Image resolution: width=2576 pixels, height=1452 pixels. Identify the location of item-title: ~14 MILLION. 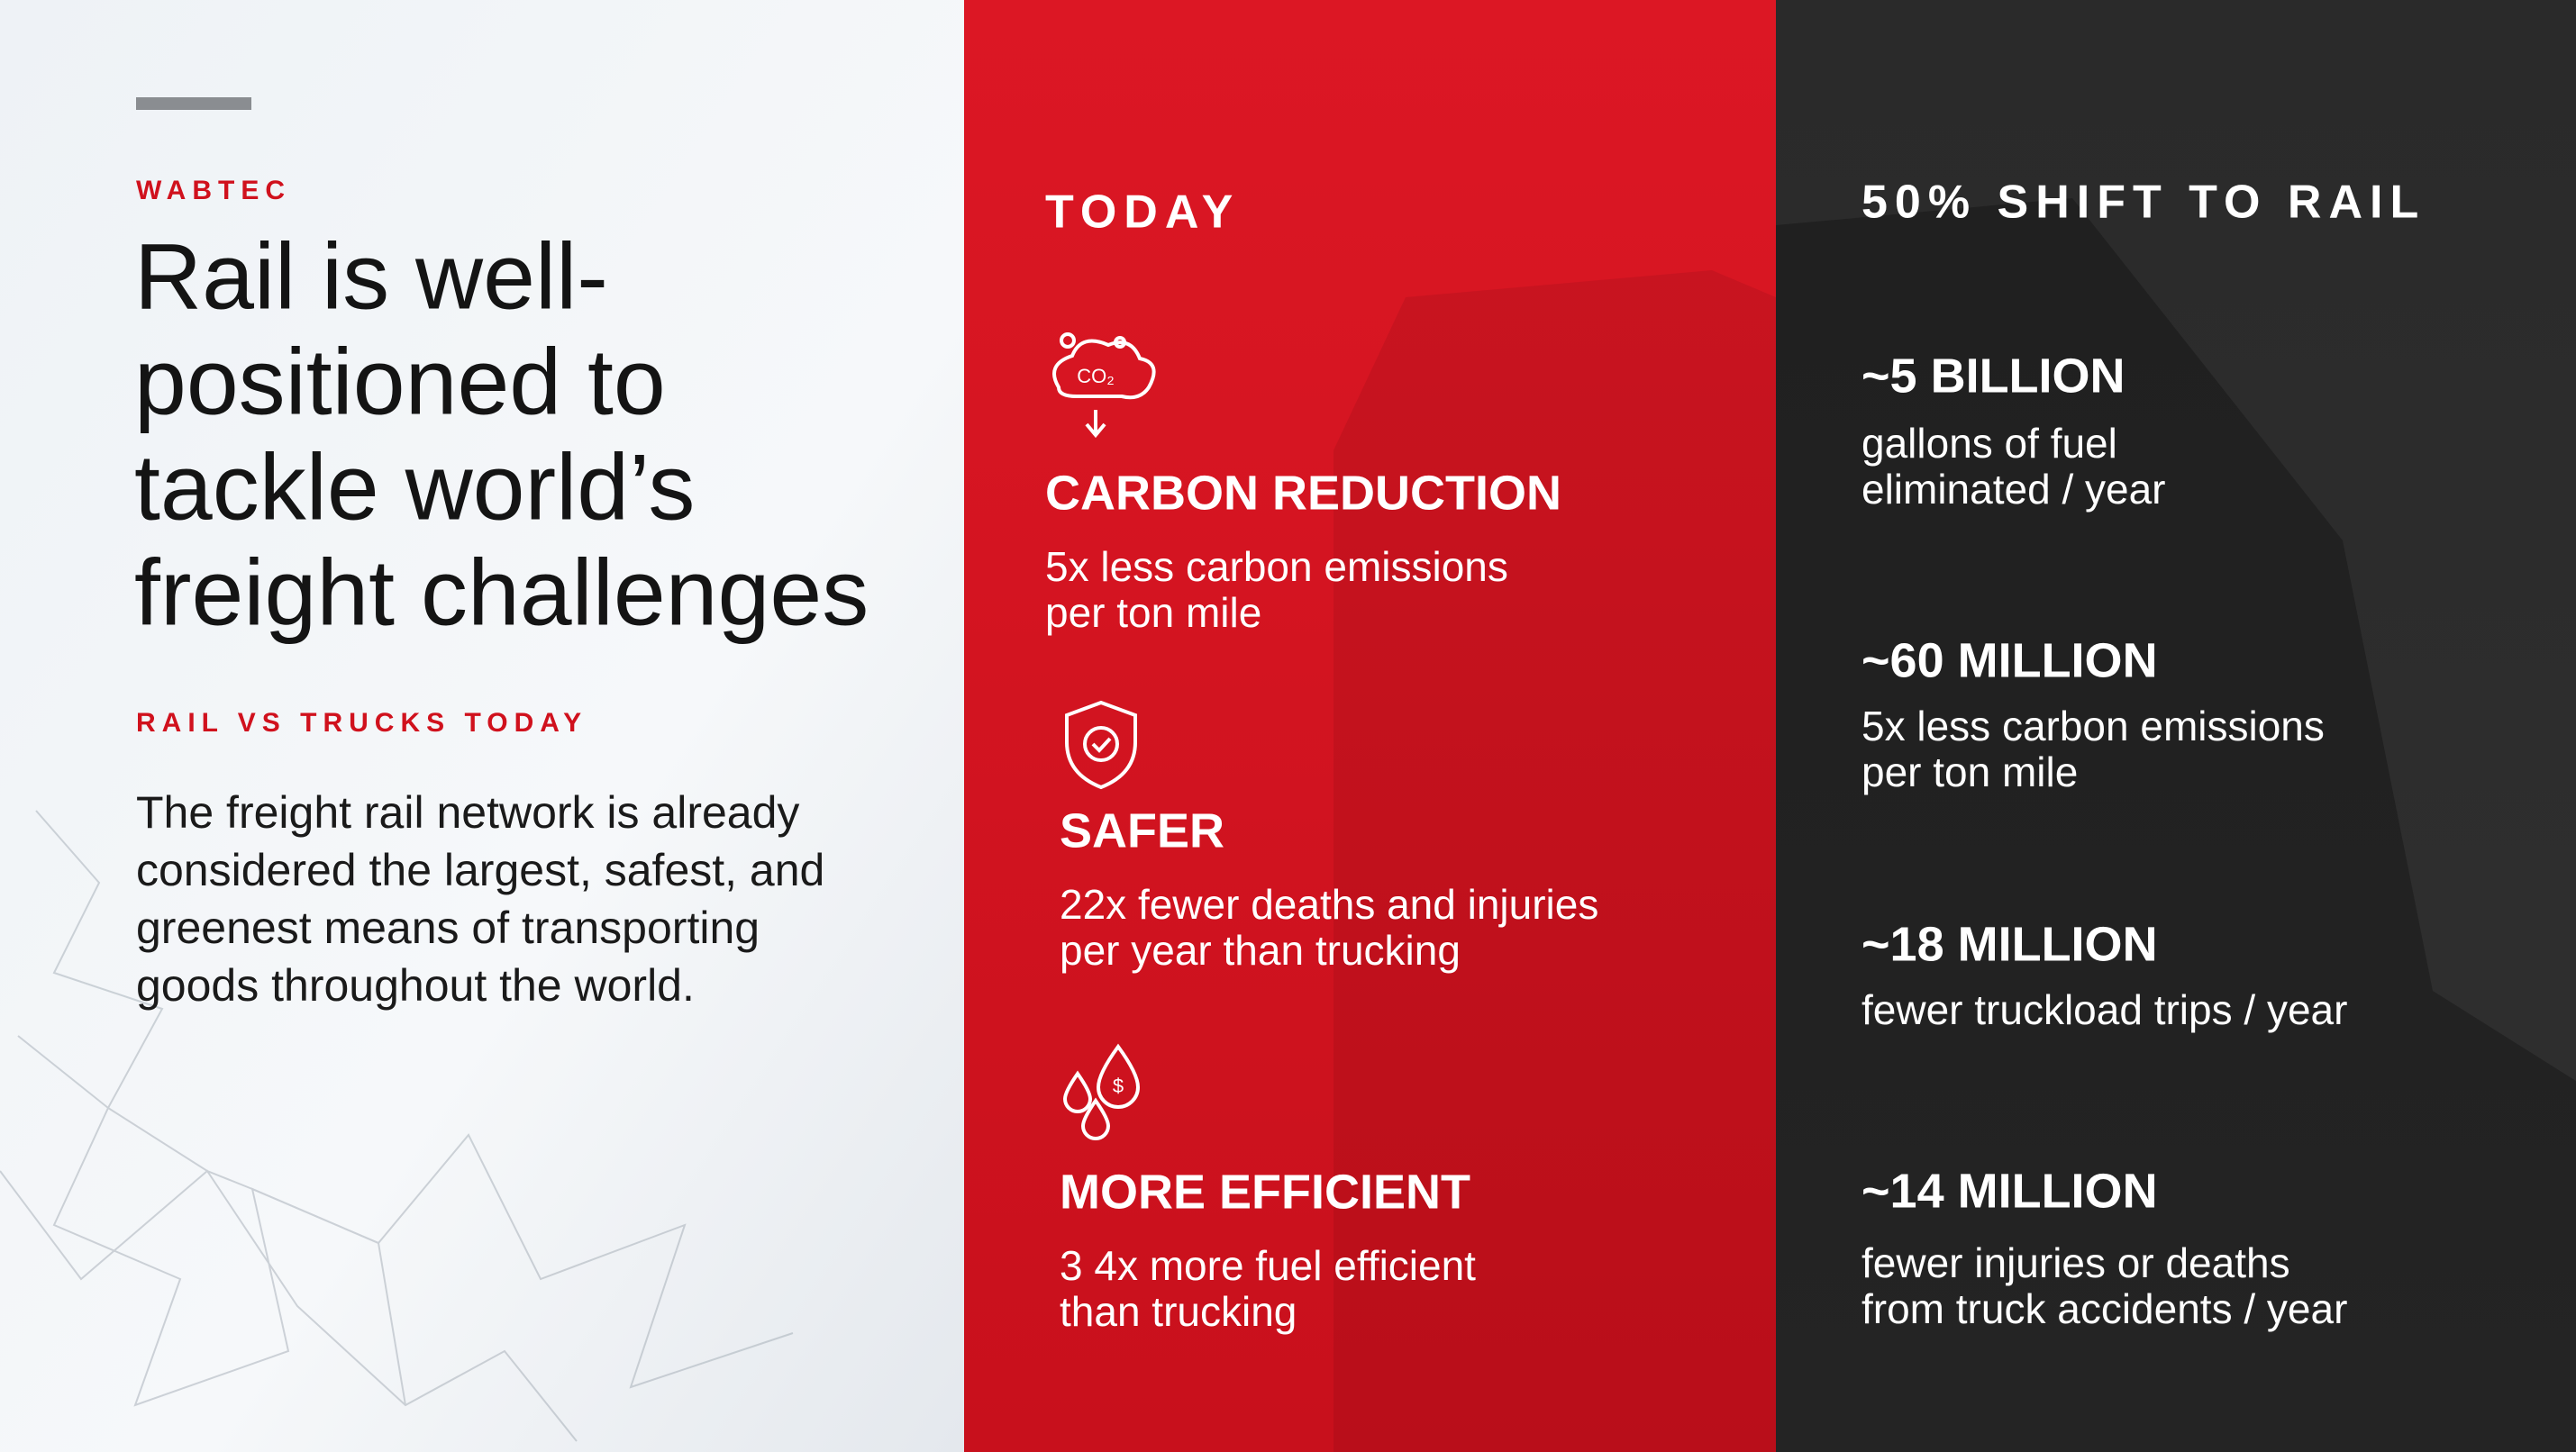
(2009, 1191).